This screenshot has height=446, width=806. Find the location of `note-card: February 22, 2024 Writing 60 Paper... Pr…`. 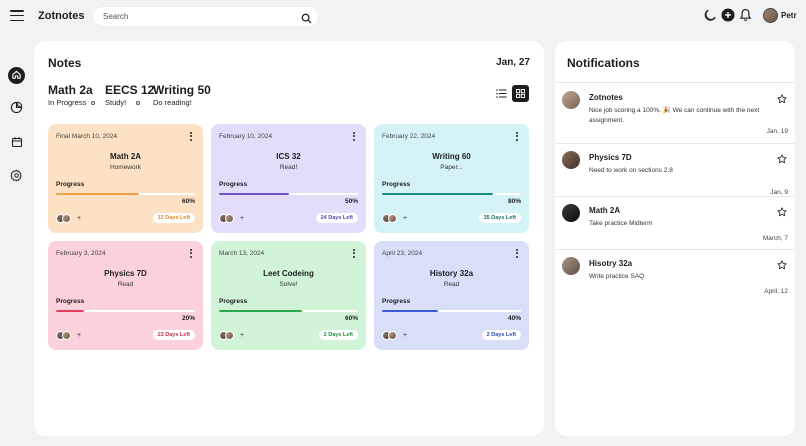

note-card: February 22, 2024 Writing 60 Paper... Pr… is located at coordinates (451, 178).